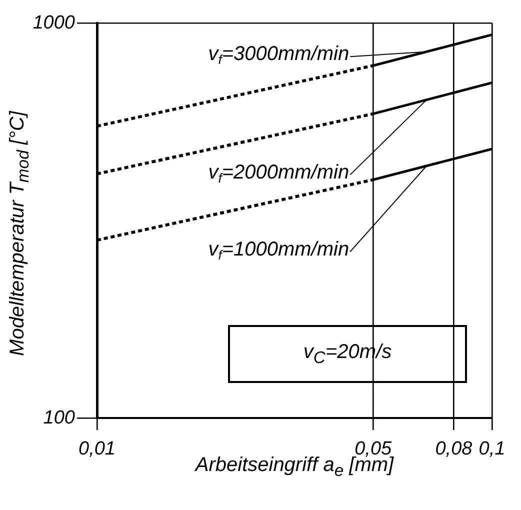 This screenshot has height=510, width=521. What do you see at coordinates (97, 449) in the screenshot?
I see `x-tick-label: 0,01` at bounding box center [97, 449].